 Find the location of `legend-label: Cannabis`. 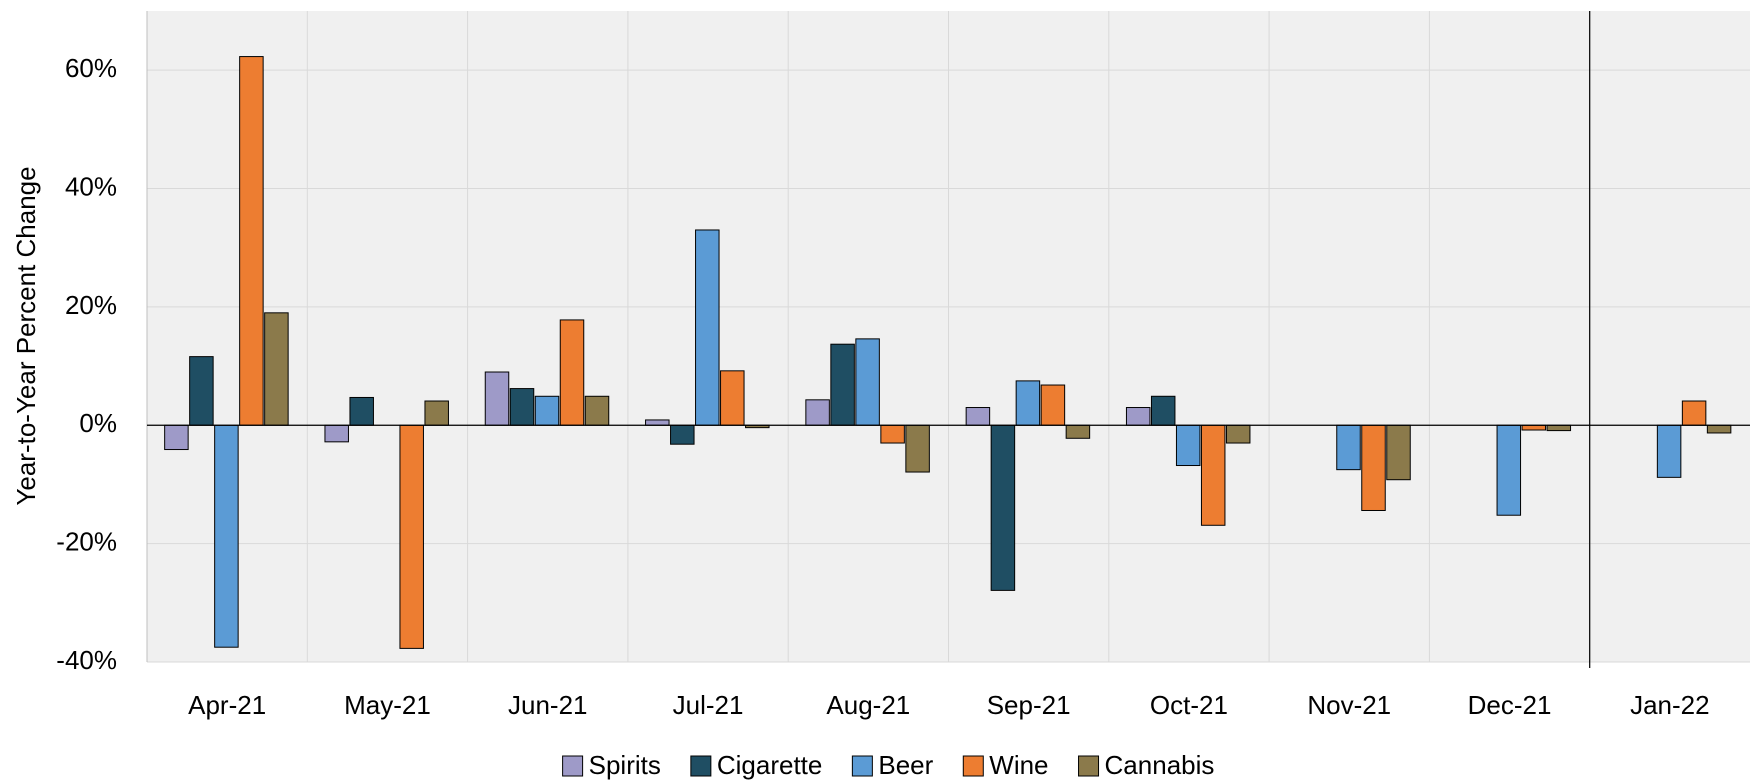

legend-label: Cannabis is located at coordinates (1160, 765).